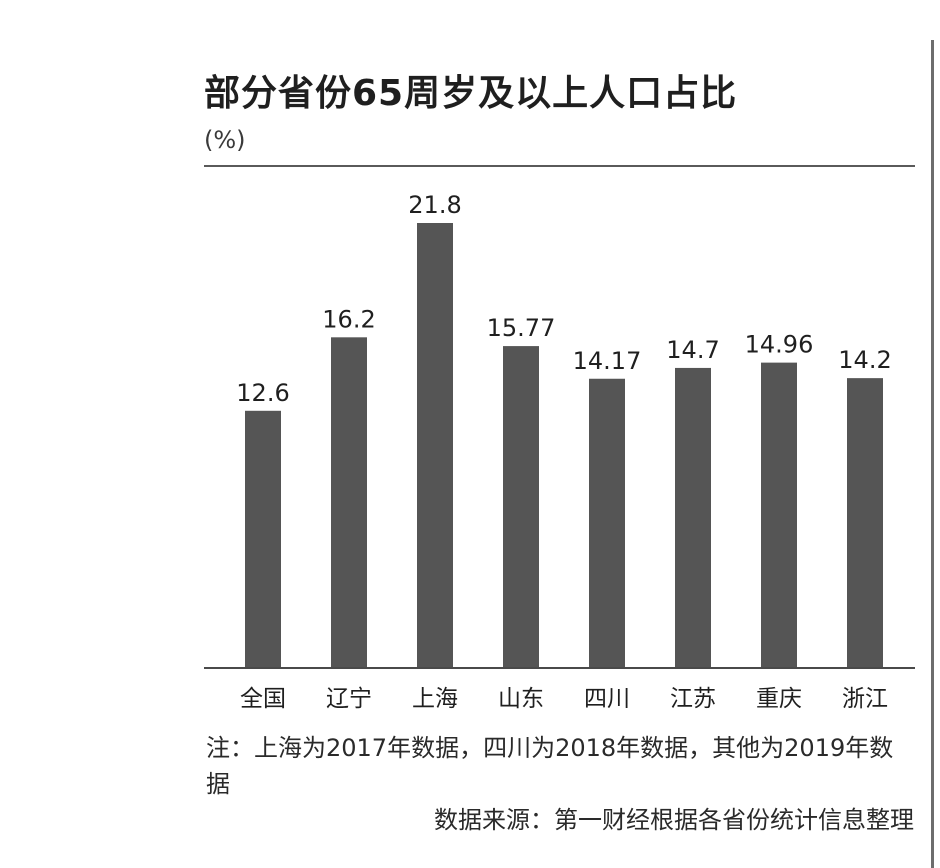  I want to click on right-border, so click(932, 454).